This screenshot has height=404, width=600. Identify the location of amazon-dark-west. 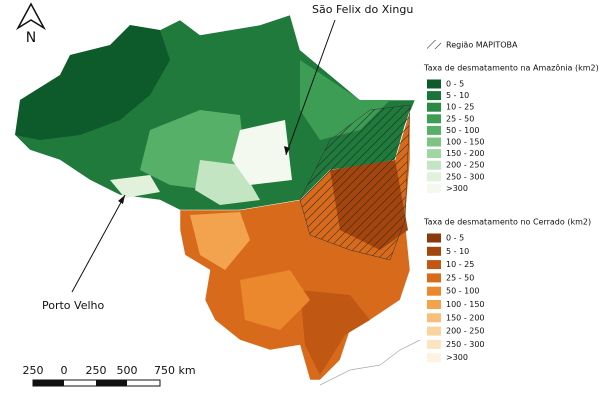
(92, 82).